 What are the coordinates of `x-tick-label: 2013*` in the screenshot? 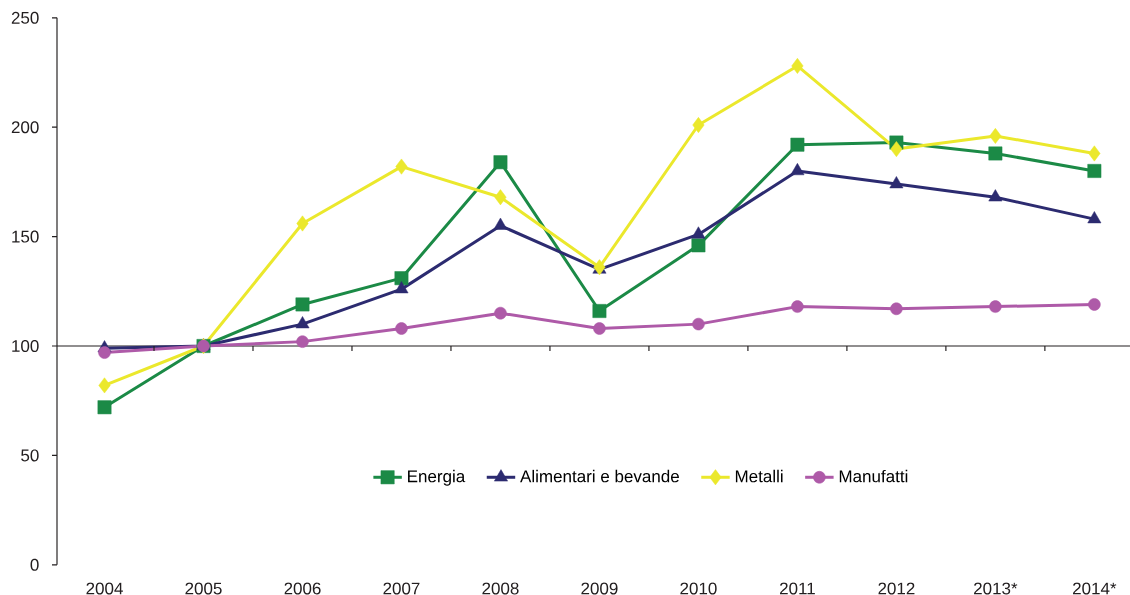 It's located at (996, 588).